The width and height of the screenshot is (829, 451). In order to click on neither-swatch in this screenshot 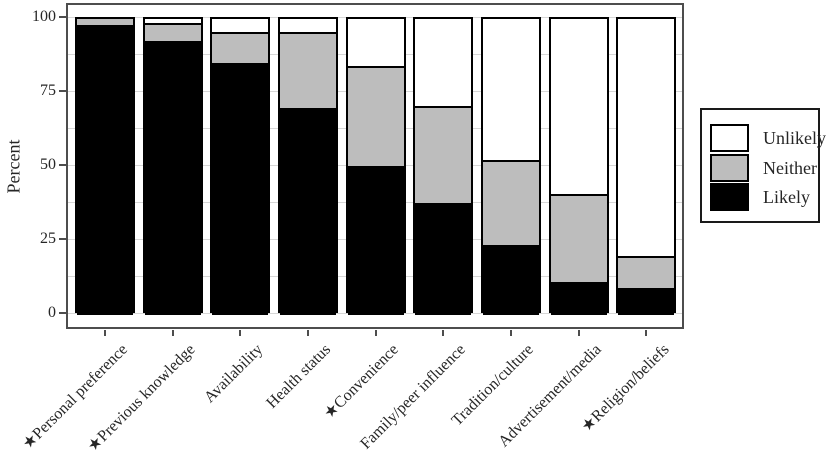, I will do `click(729, 168)`.